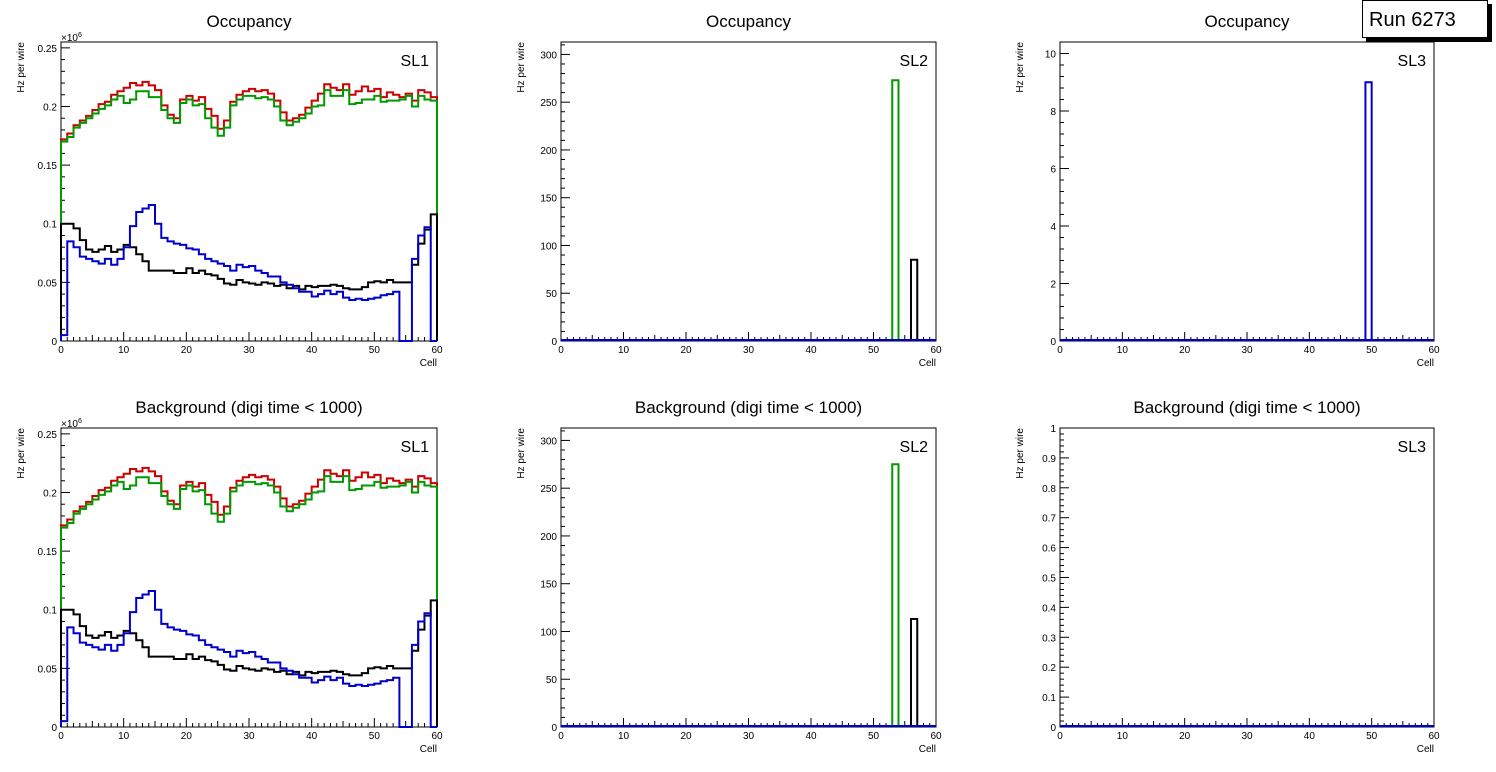  I want to click on y-tick-label: 0.4, so click(1049, 608).